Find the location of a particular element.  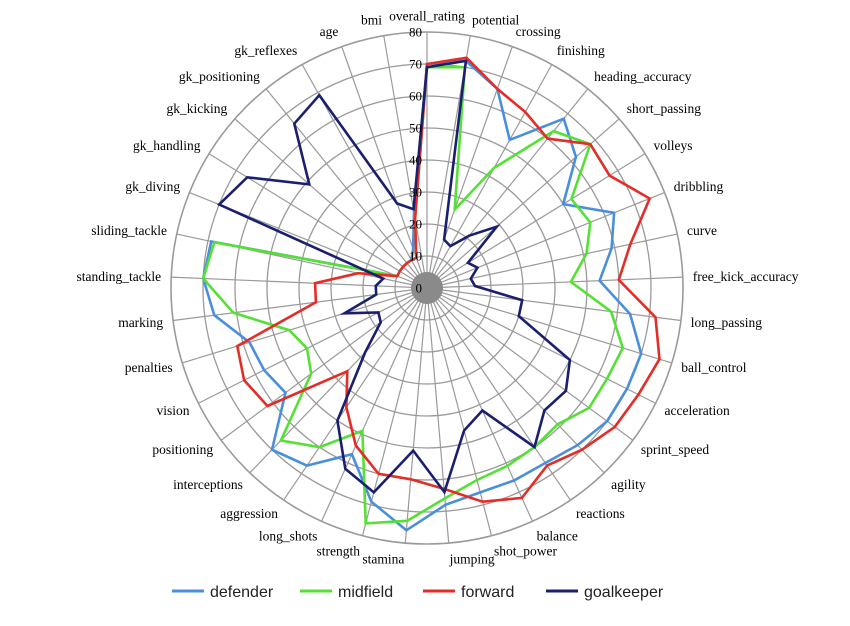

axis-label: free_kick_accuracy is located at coordinates (746, 276).